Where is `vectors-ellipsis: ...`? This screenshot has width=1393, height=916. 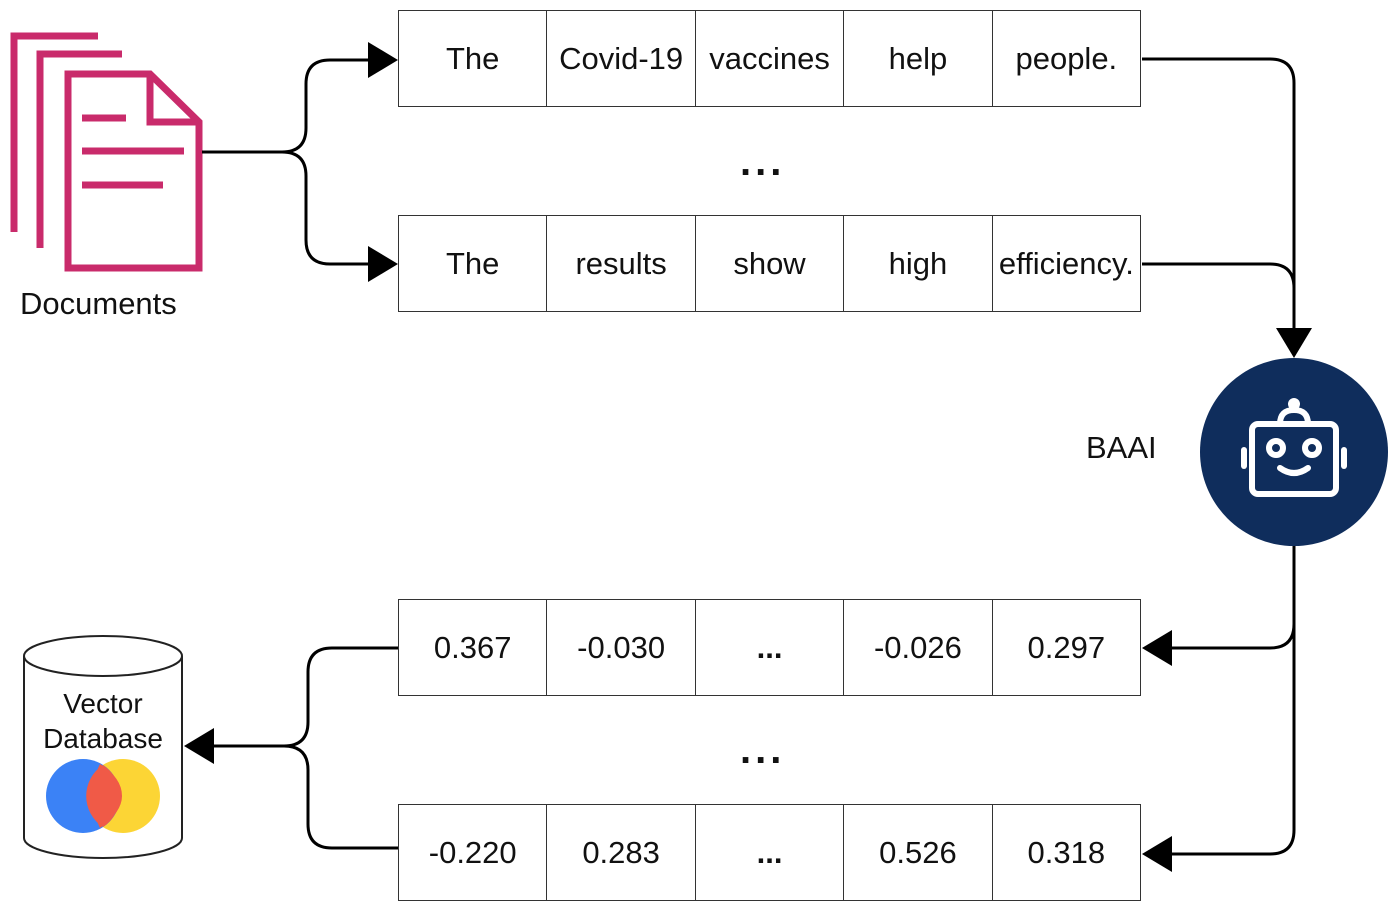 vectors-ellipsis: ... is located at coordinates (763, 750).